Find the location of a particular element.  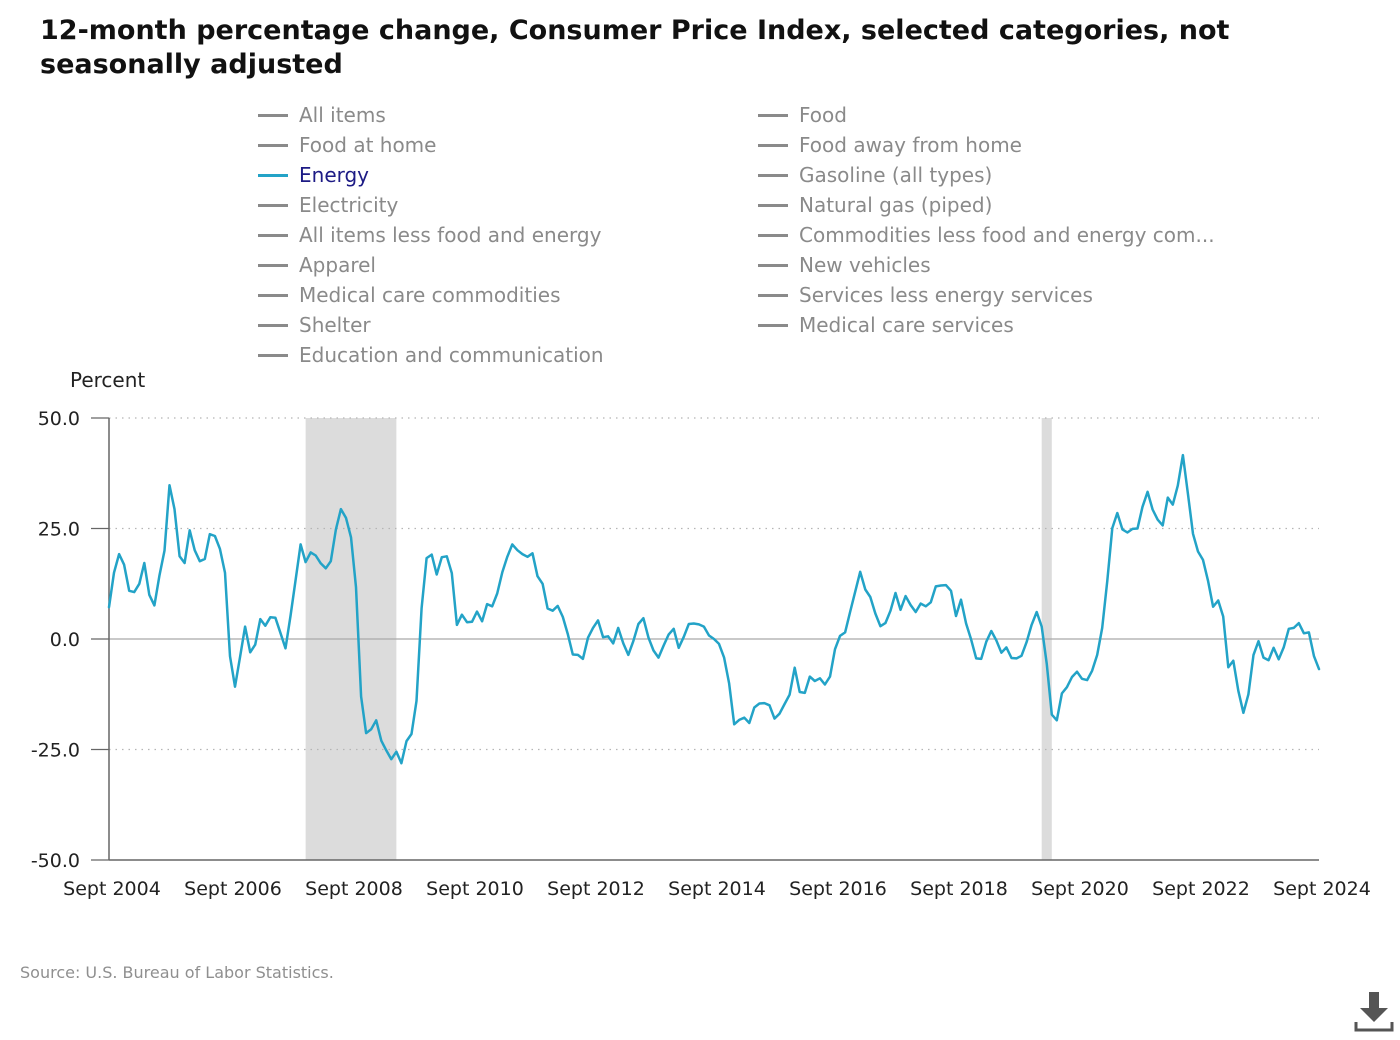

x-tick-label: Sept 2016 is located at coordinates (838, 889).